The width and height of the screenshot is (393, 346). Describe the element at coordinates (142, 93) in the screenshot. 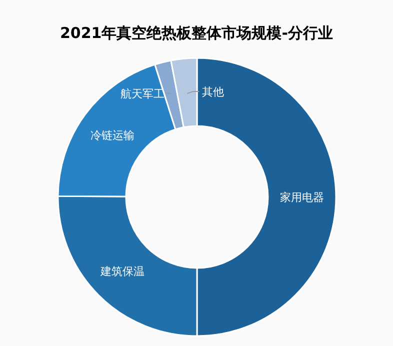

I see `slice-label: 航天军工` at that location.